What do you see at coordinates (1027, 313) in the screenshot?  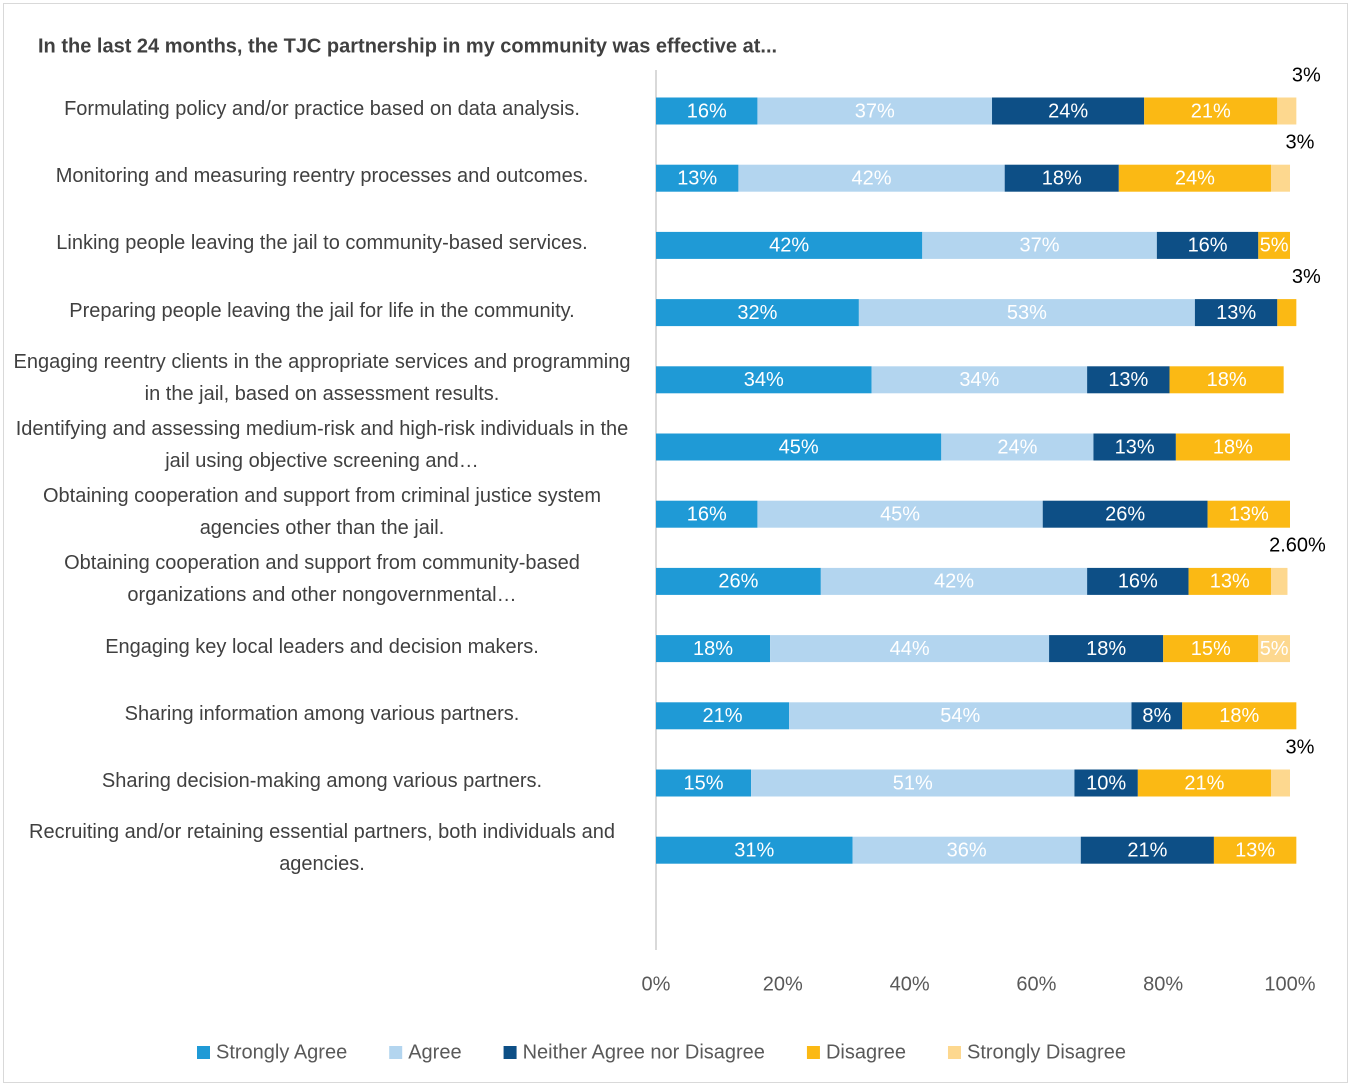 I see `data-label: 53%` at bounding box center [1027, 313].